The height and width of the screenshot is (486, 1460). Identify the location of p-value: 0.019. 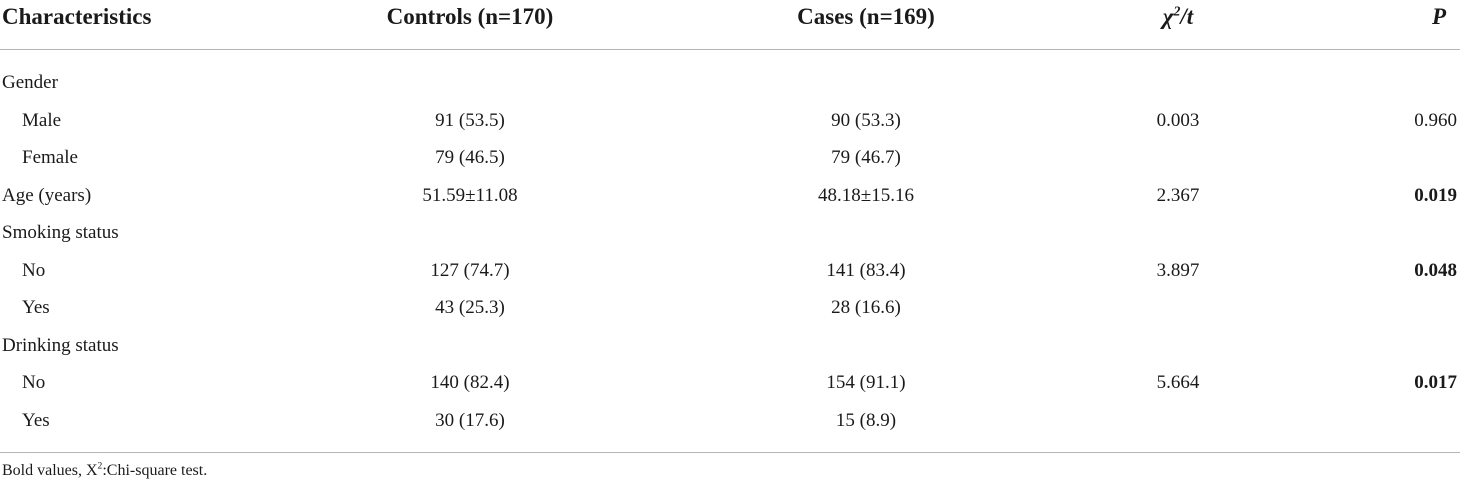
(1435, 195).